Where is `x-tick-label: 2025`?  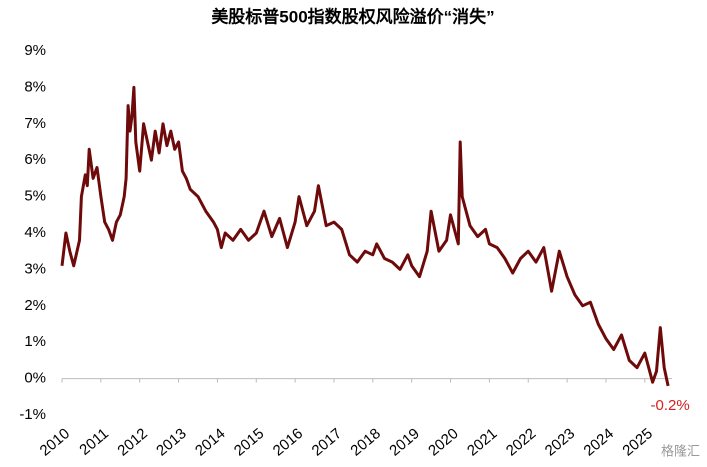
x-tick-label: 2025 is located at coordinates (637, 442).